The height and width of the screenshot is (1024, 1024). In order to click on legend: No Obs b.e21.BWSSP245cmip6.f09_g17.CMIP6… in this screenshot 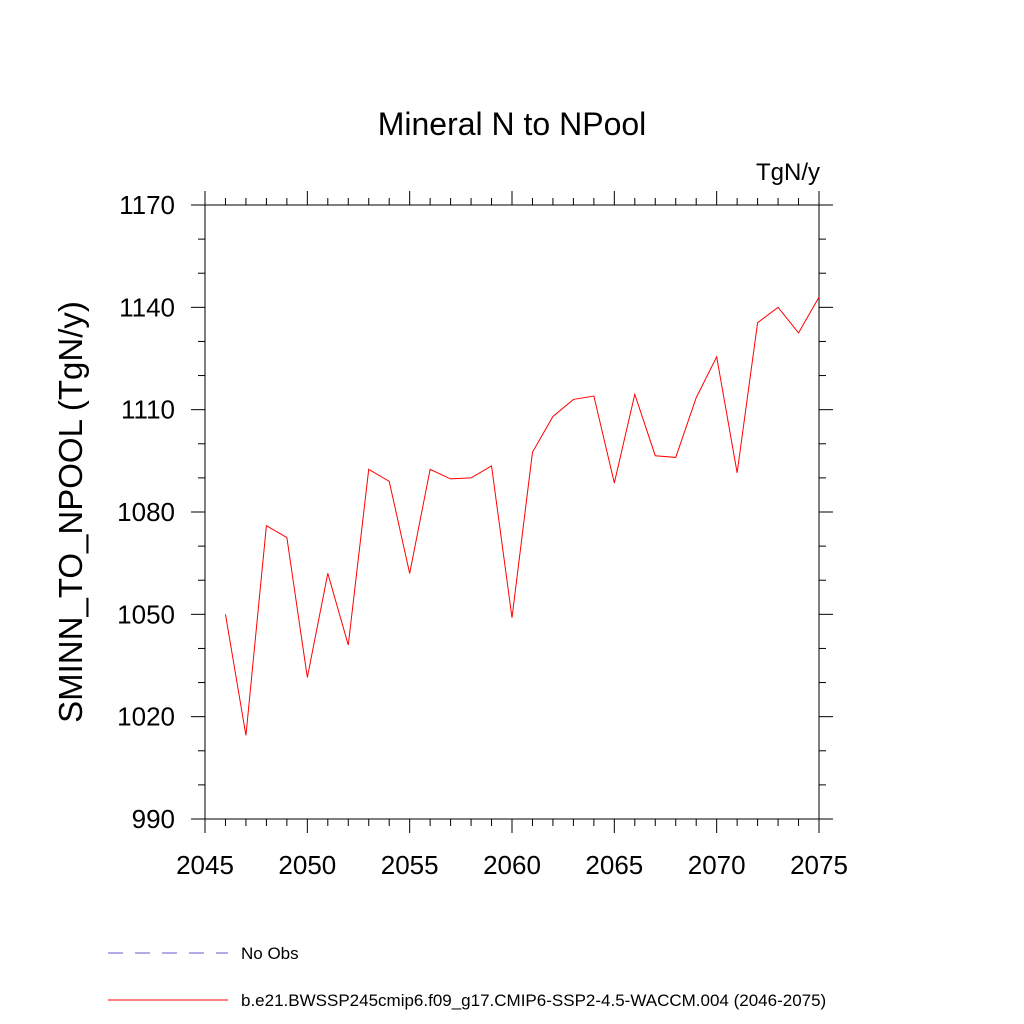, I will do `click(467, 977)`.